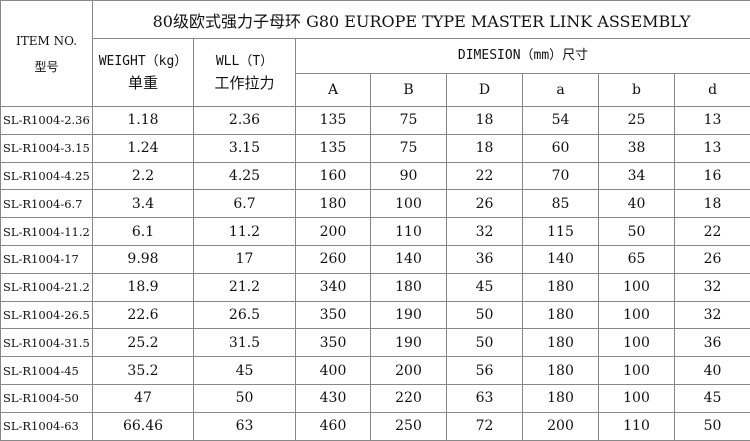 This screenshot has height=441, width=750. What do you see at coordinates (485, 90) in the screenshot?
I see `dimension-col-header: D` at bounding box center [485, 90].